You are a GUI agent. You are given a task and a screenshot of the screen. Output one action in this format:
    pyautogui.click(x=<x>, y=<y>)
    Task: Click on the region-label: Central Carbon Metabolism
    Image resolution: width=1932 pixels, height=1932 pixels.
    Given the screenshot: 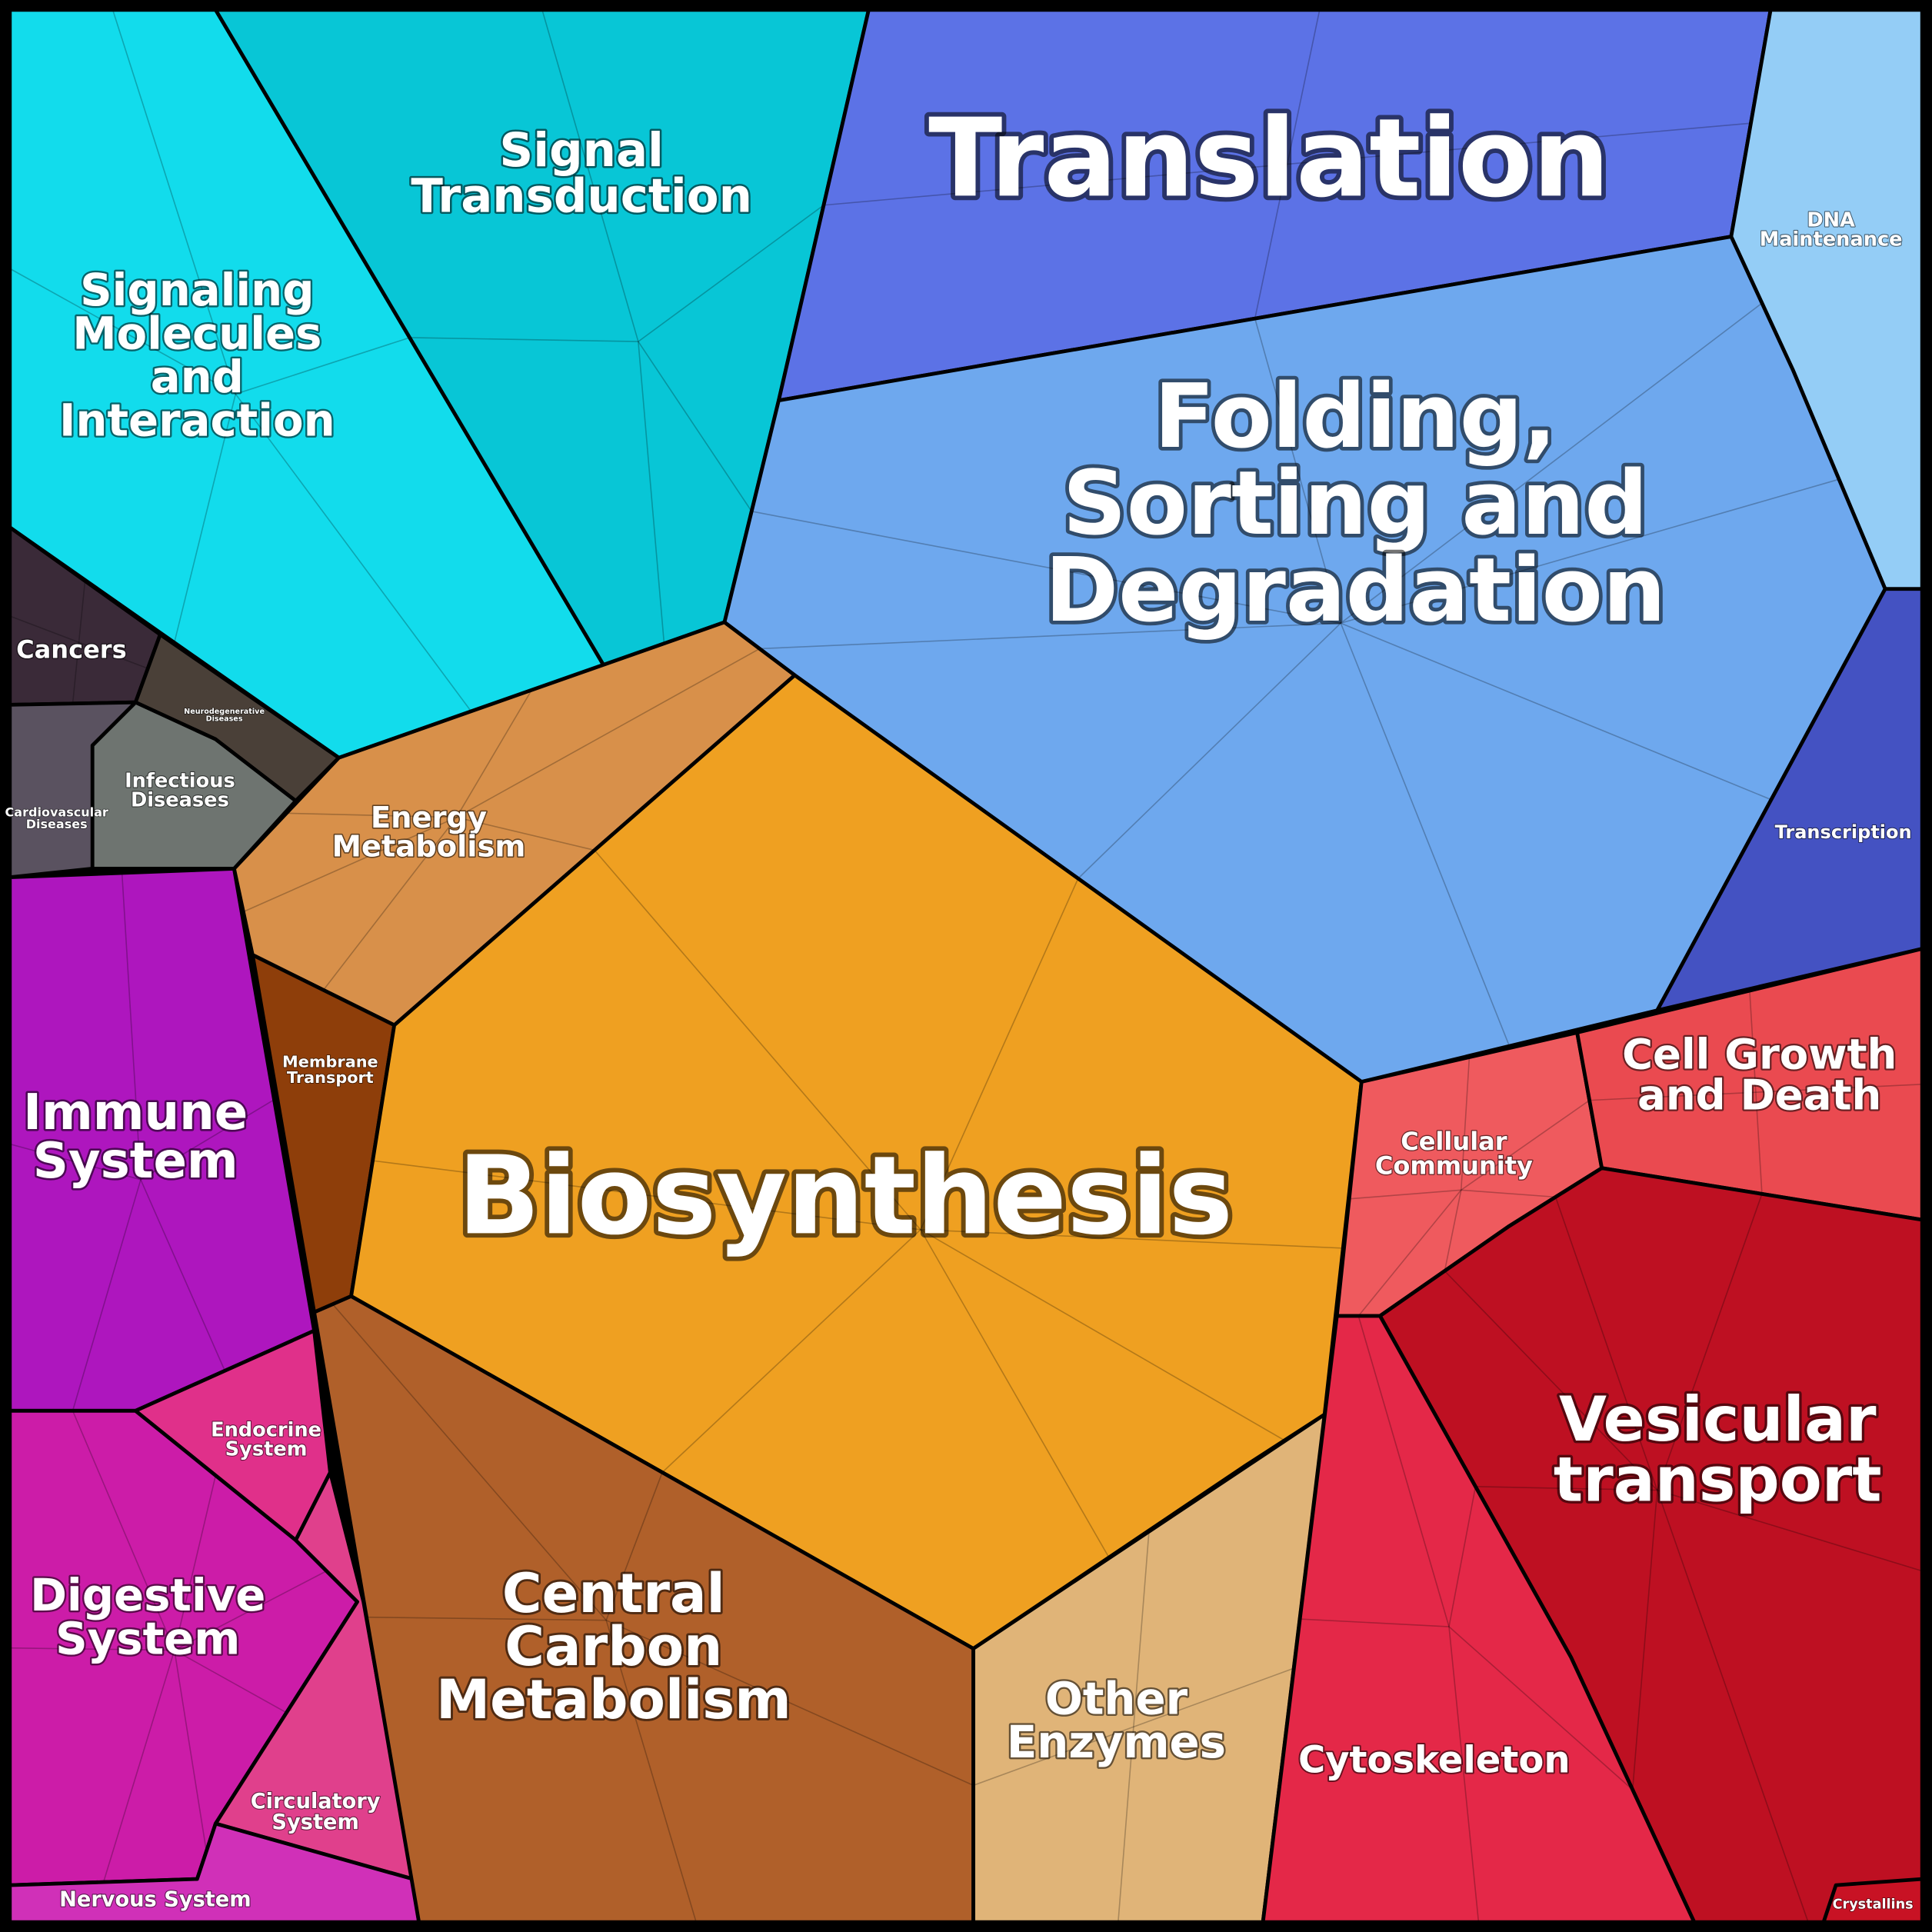 What is the action you would take?
    pyautogui.click(x=613, y=1646)
    